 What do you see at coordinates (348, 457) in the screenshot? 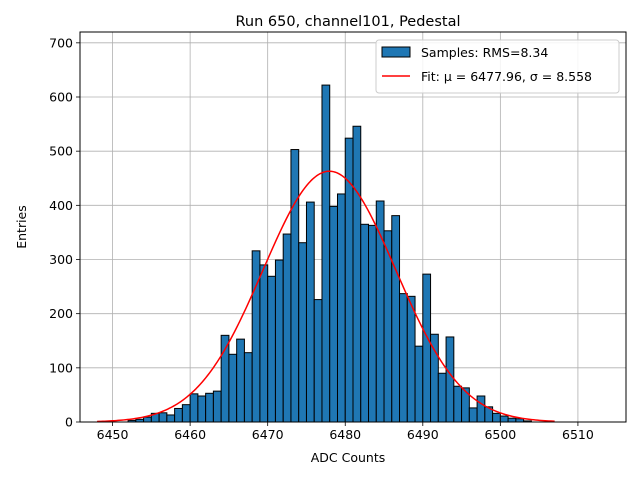
I see `x-axis-label: ADC Counts` at bounding box center [348, 457].